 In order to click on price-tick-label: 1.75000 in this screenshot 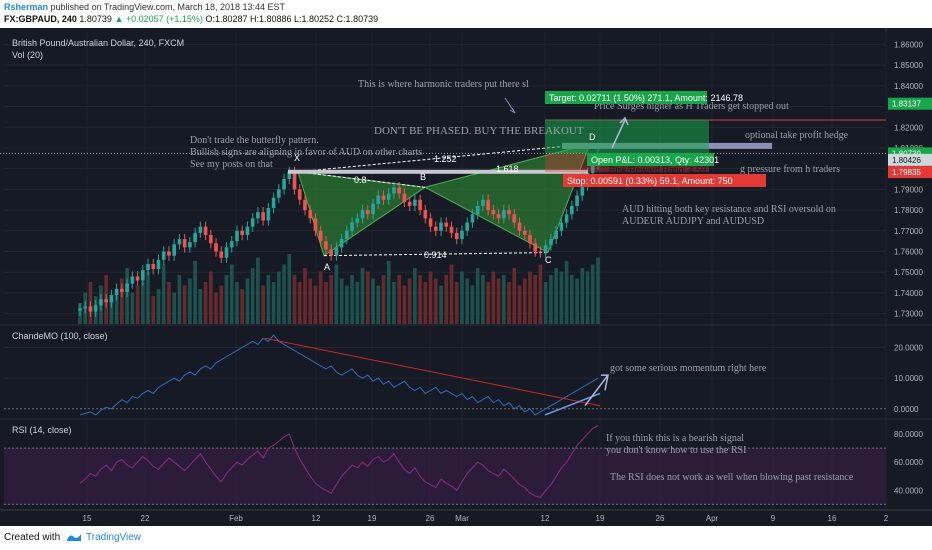, I will do `click(908, 272)`.